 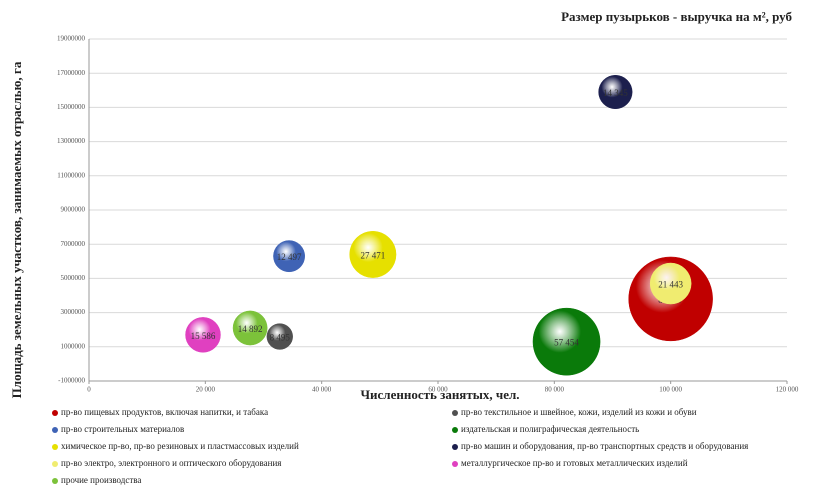 What do you see at coordinates (122, 429) in the screenshot?
I see `legend-label: пр-во строительных материалов` at bounding box center [122, 429].